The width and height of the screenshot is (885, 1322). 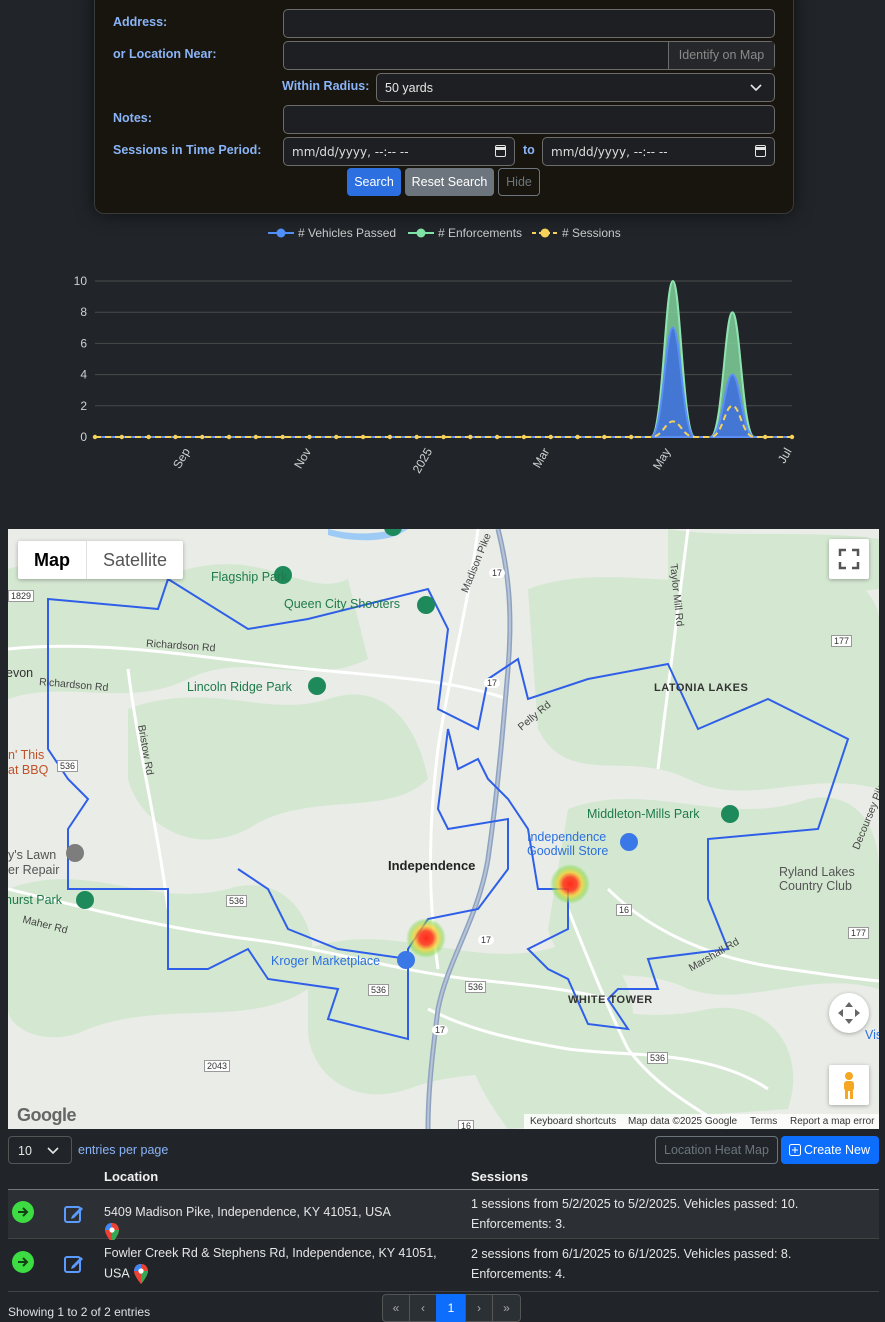 What do you see at coordinates (423, 1308) in the screenshot?
I see `prev-page-button: ‹` at bounding box center [423, 1308].